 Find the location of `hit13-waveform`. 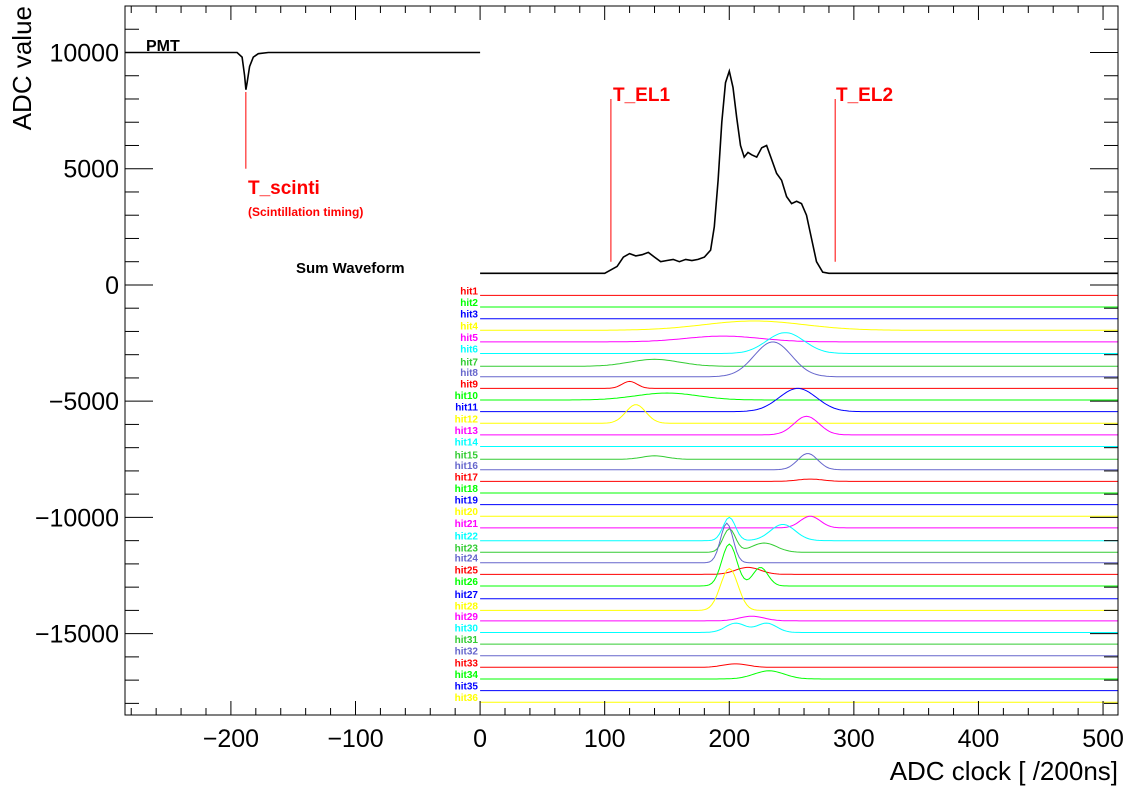

hit13-waveform is located at coordinates (799, 425).